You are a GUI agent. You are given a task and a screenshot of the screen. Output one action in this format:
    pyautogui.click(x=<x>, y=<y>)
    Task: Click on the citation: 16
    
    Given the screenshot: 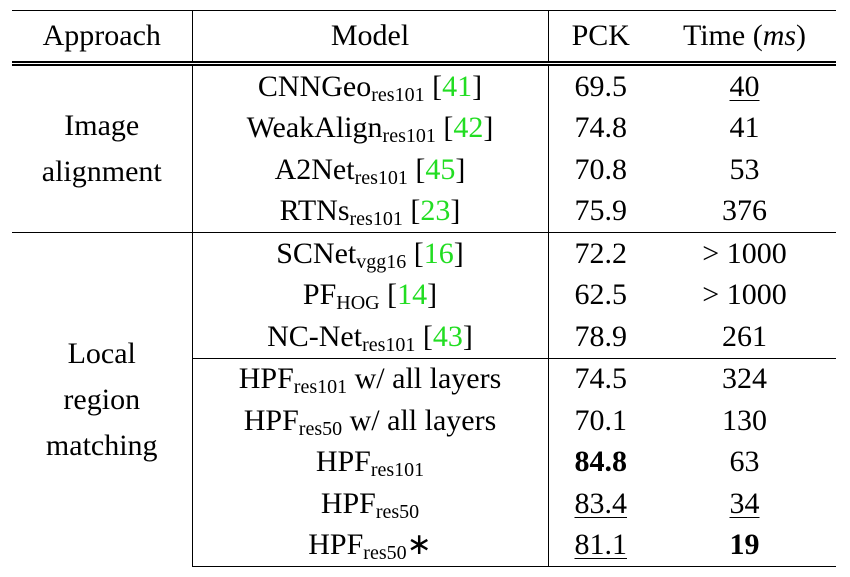 What is the action you would take?
    pyautogui.click(x=438, y=253)
    